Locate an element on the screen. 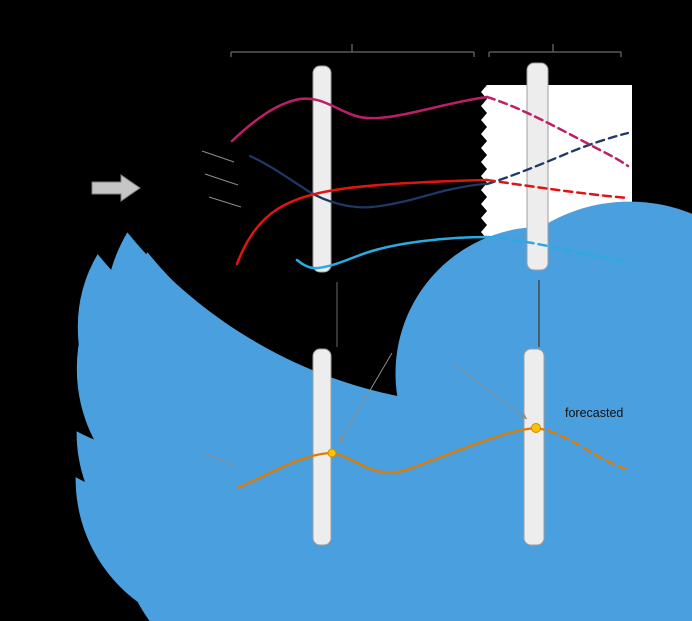 This screenshot has height=621, width=692. aggregate-curve-orange-solid is located at coordinates (387, 458).